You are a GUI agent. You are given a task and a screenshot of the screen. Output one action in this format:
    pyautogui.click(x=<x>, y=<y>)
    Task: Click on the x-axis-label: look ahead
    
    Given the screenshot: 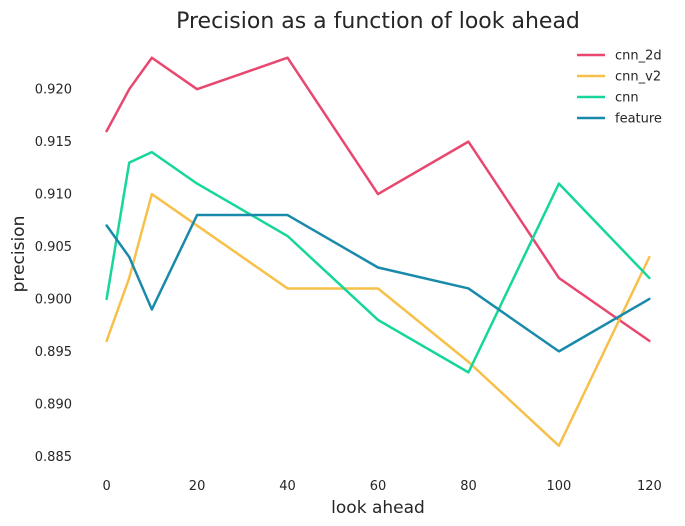 What is the action you would take?
    pyautogui.click(x=378, y=508)
    